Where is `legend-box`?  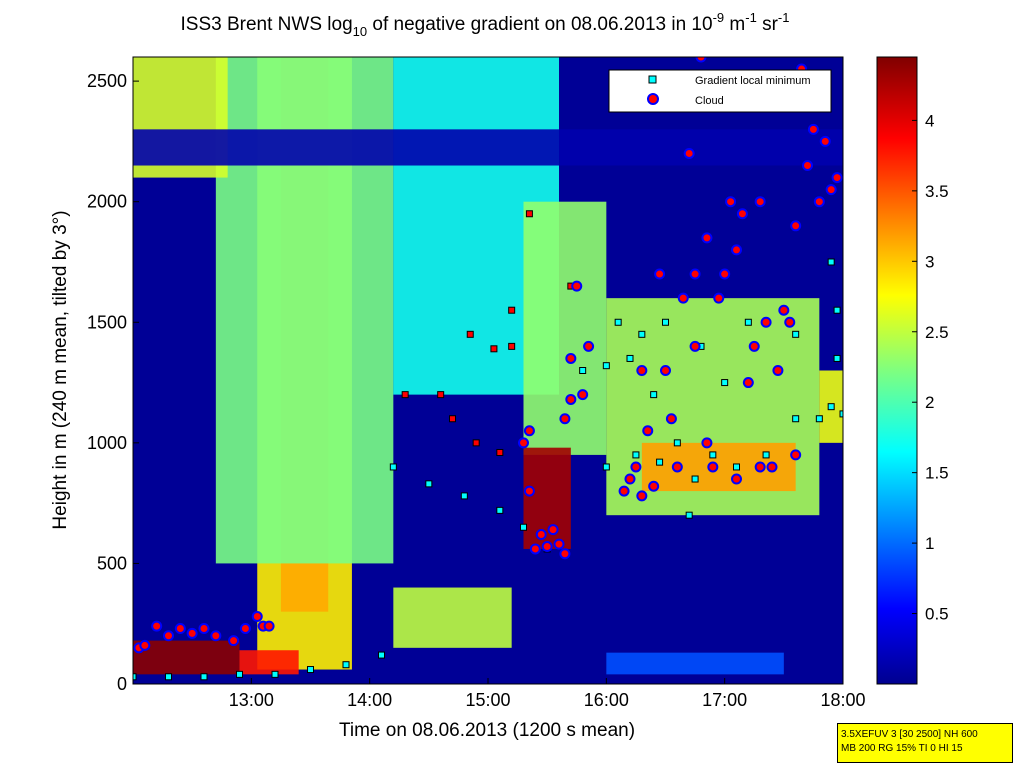
legend-box is located at coordinates (720, 91).